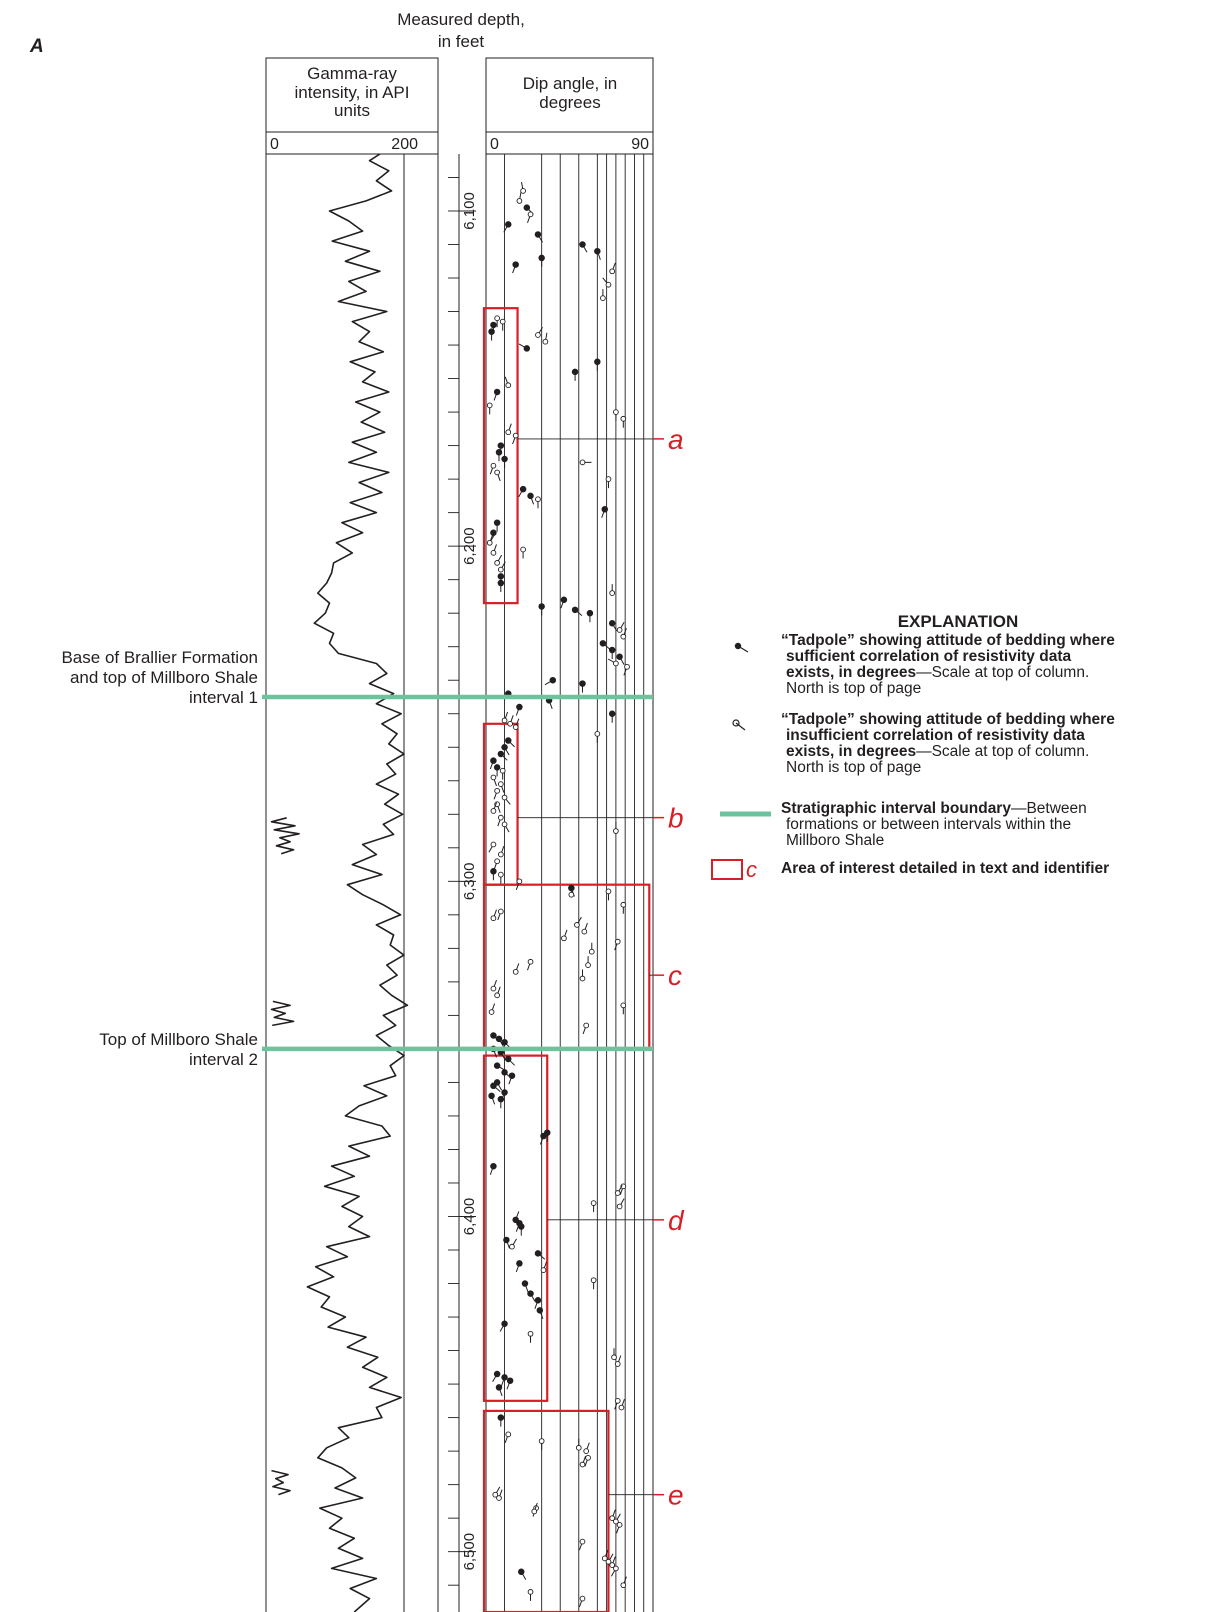  I want to click on area-of-interest-label: a, so click(676, 439).